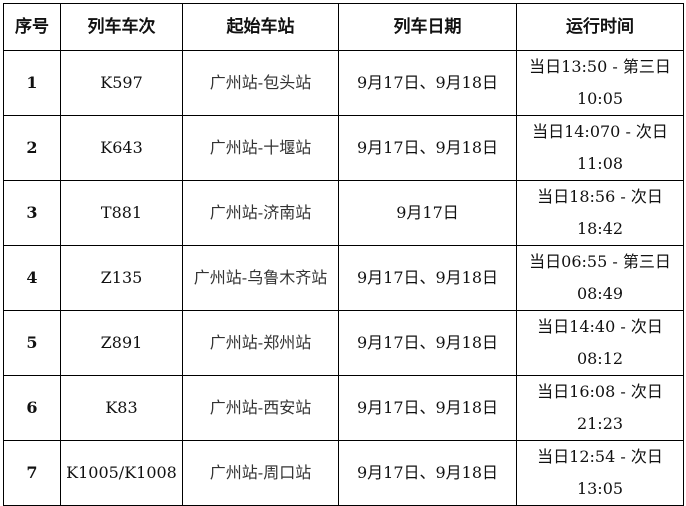 Image resolution: width=686 pixels, height=506 pixels. I want to click on run-time: 当日16:08 - 次日21:23, so click(600, 408).